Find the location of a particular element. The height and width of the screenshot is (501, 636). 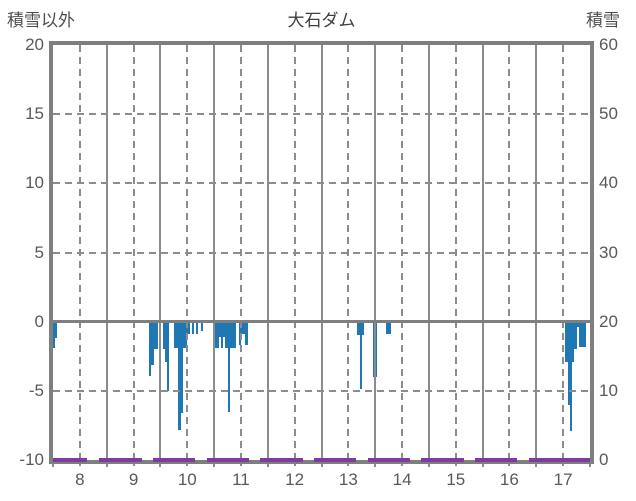

right-axis-title: 積雪 is located at coordinates (603, 20).